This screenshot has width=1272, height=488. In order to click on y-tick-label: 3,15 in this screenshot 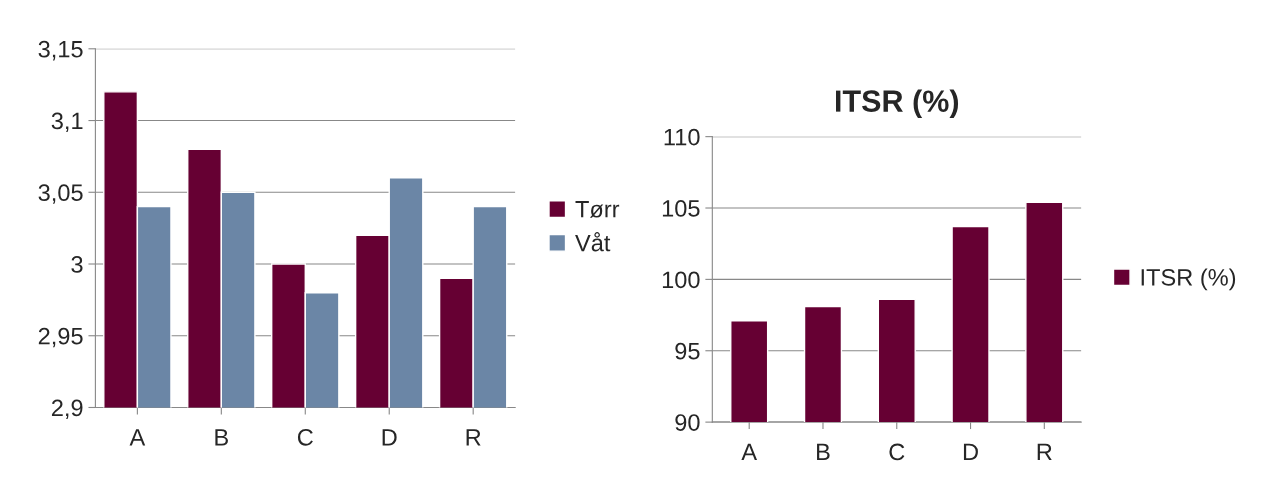, I will do `click(60, 50)`.